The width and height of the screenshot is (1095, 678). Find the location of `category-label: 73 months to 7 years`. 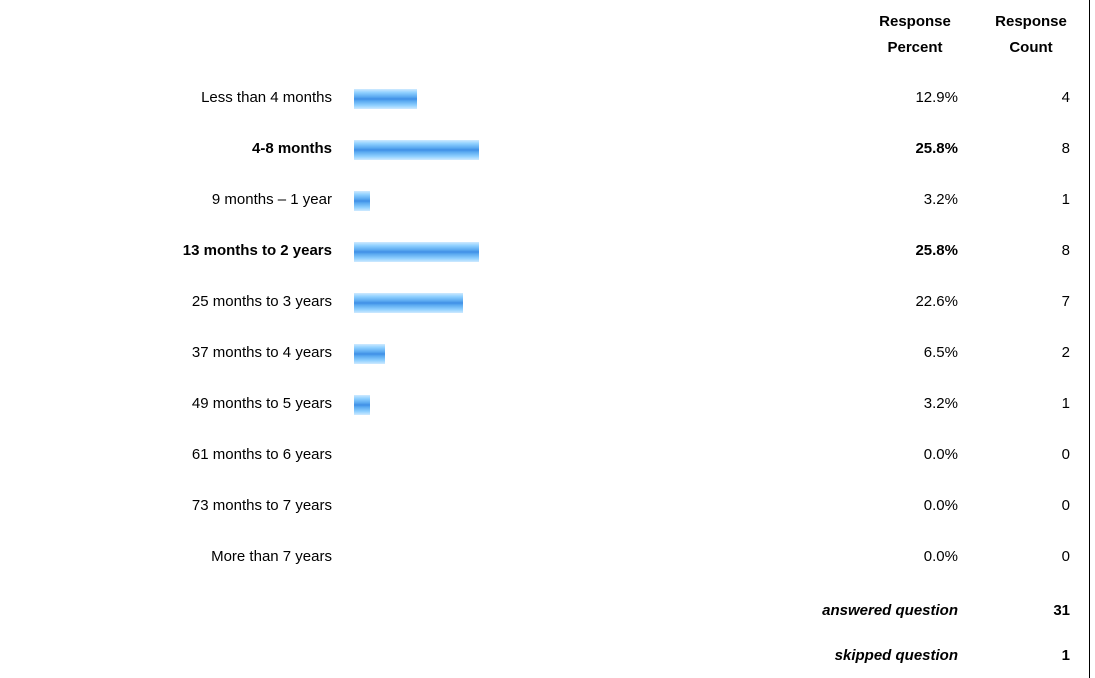

category-label: 73 months to 7 years is located at coordinates (261, 505).